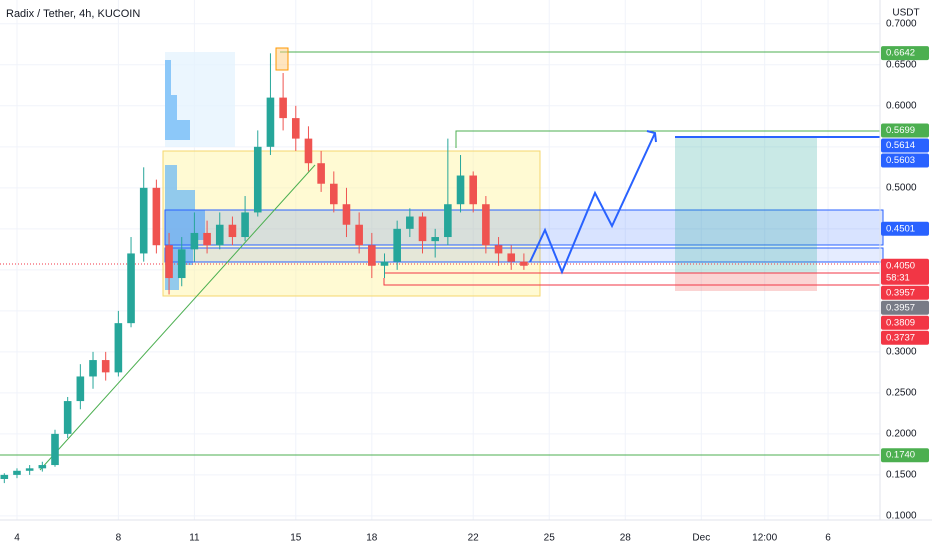 The width and height of the screenshot is (932, 550). What do you see at coordinates (898, 277) in the screenshot?
I see `price-countdown: 58:31` at bounding box center [898, 277].